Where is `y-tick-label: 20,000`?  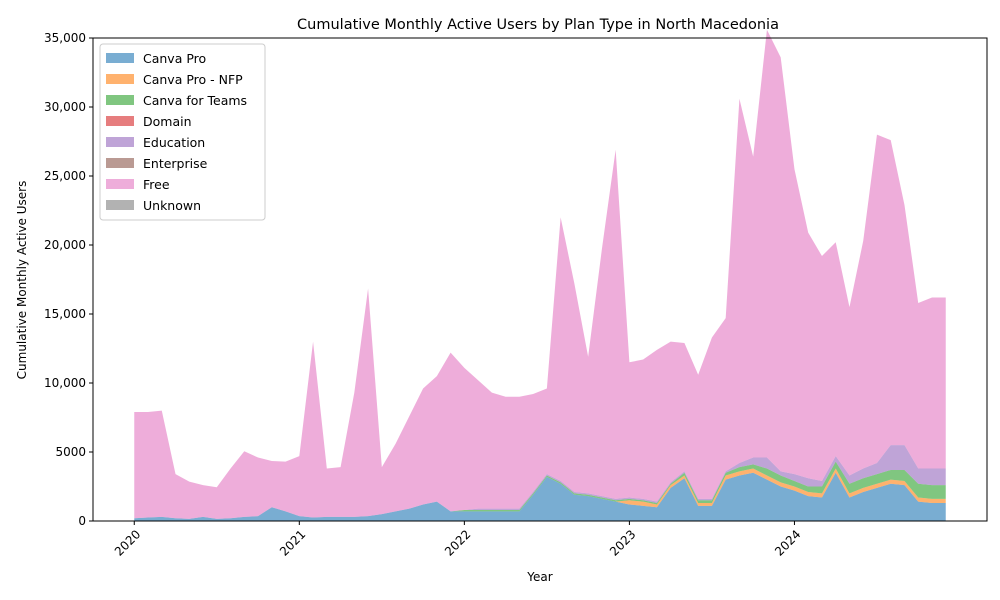
y-tick-label: 20,000 is located at coordinates (65, 245).